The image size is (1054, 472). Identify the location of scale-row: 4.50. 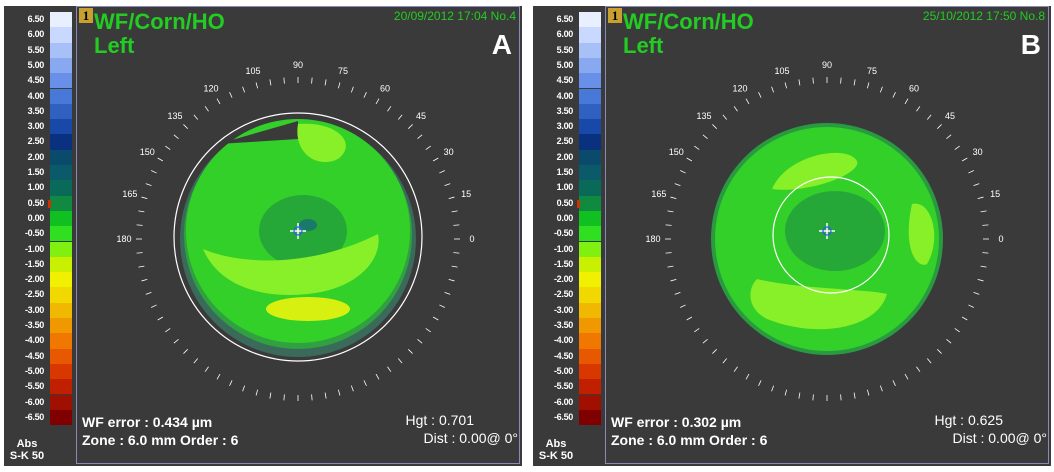
(40, 81).